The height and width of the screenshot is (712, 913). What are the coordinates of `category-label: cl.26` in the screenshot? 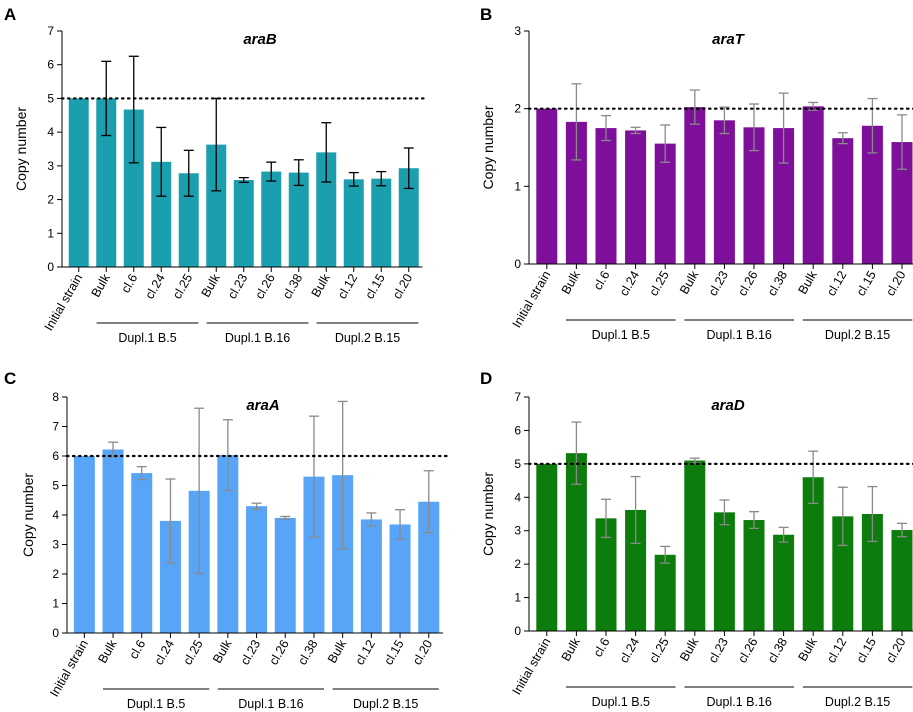 It's located at (747, 283).